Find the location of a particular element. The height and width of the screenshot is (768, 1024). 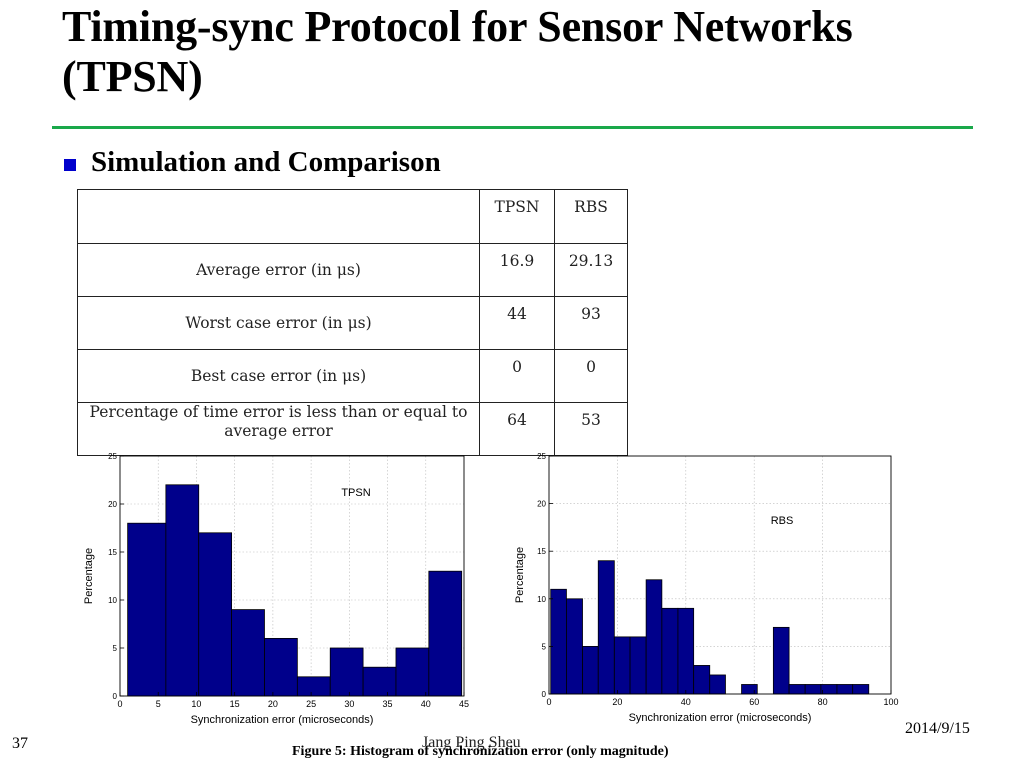

table-cell-rbs: 29.13 is located at coordinates (591, 270).